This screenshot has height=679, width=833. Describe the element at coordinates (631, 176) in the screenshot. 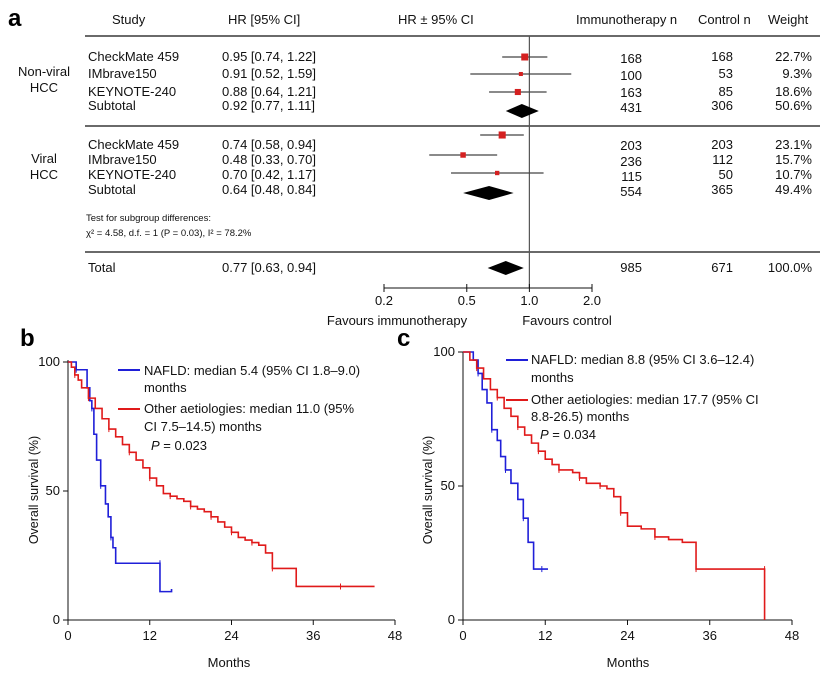

I see `immunotherapy-n: 115` at that location.